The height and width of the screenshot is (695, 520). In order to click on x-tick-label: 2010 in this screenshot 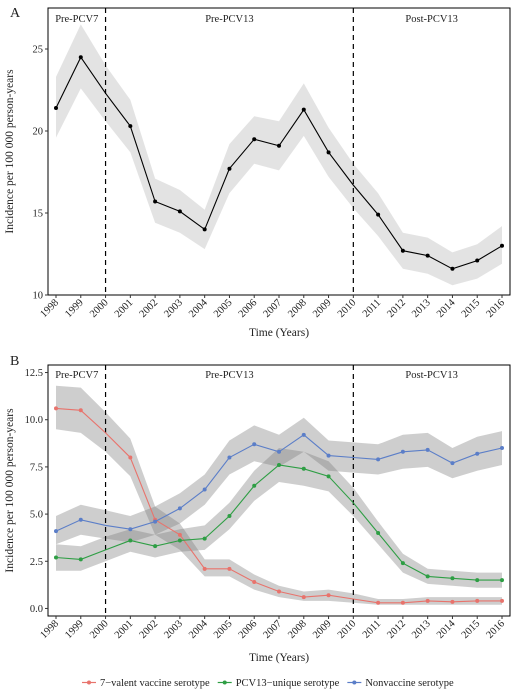, I will do `click(347, 629)`.